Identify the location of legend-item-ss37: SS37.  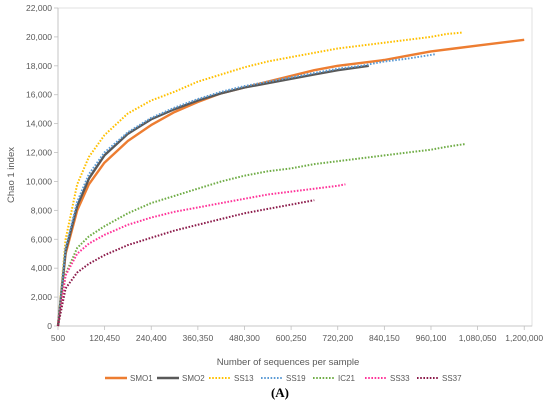
(439, 378).